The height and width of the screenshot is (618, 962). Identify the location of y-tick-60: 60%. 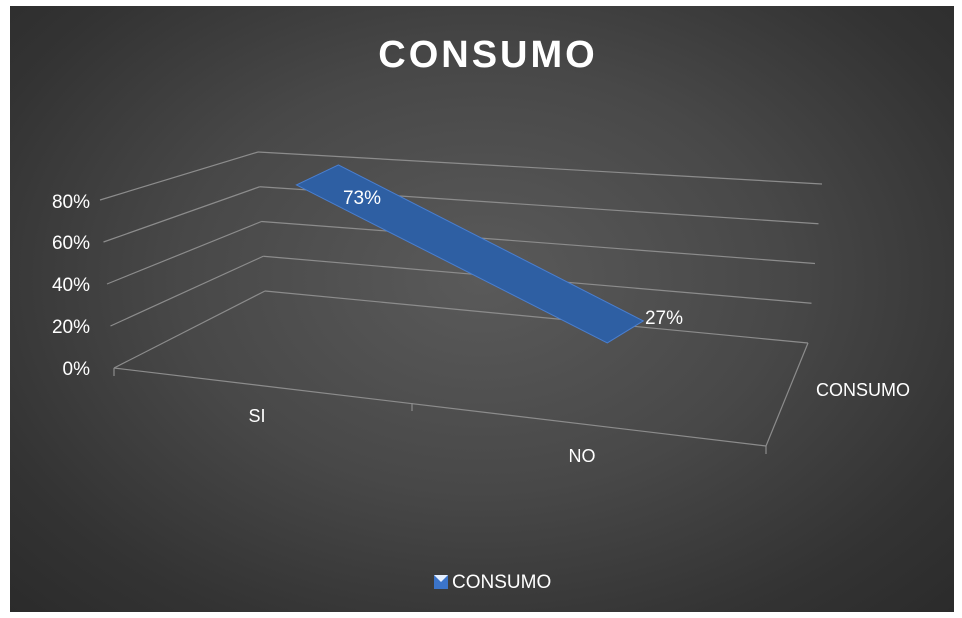
(71, 243).